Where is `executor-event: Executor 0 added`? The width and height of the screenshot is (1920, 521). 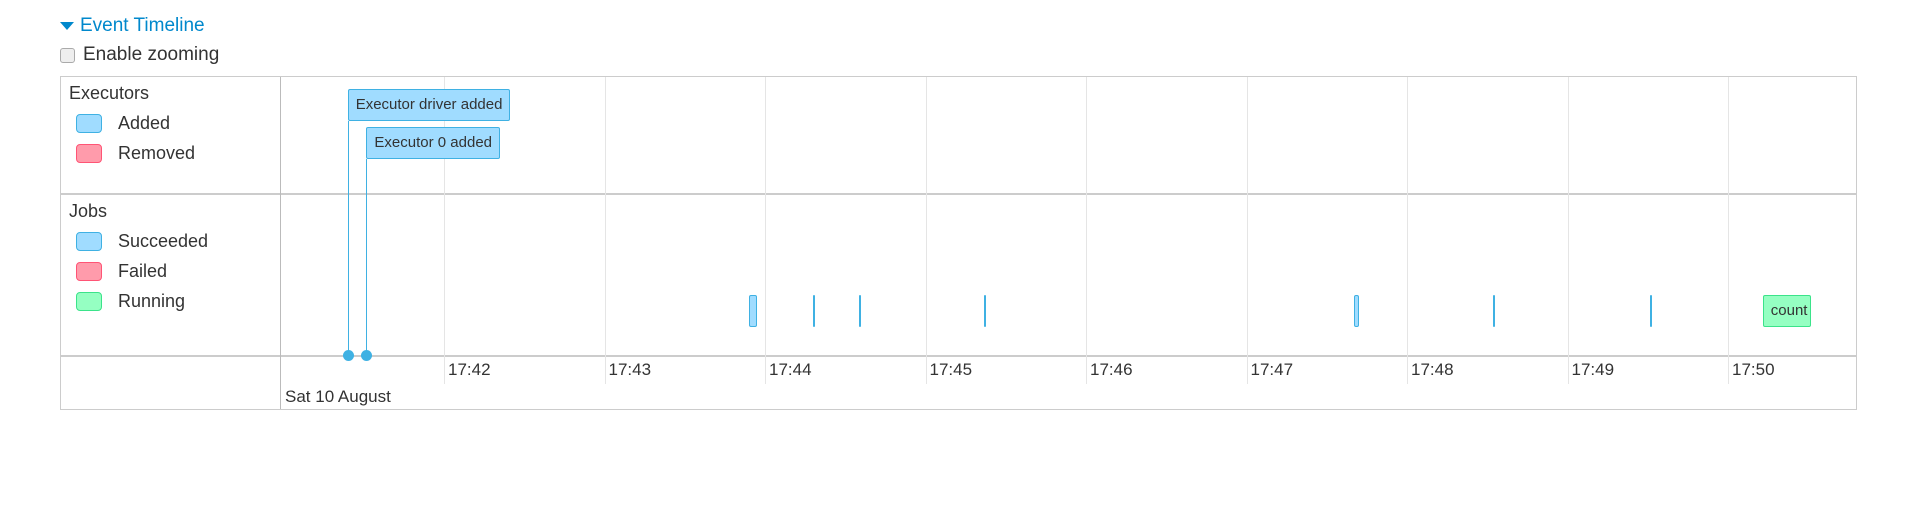 executor-event: Executor 0 added is located at coordinates (433, 143).